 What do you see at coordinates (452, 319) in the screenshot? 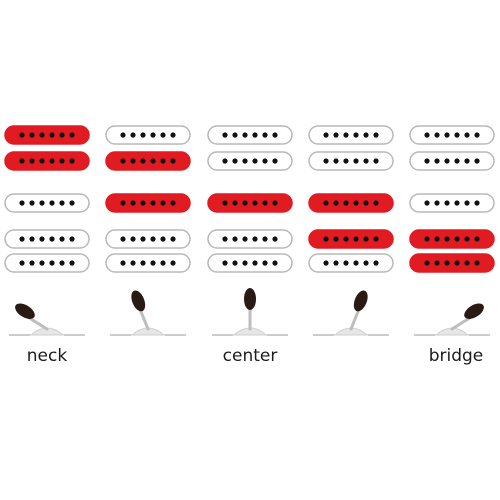
I see `selector-switch-bridge` at bounding box center [452, 319].